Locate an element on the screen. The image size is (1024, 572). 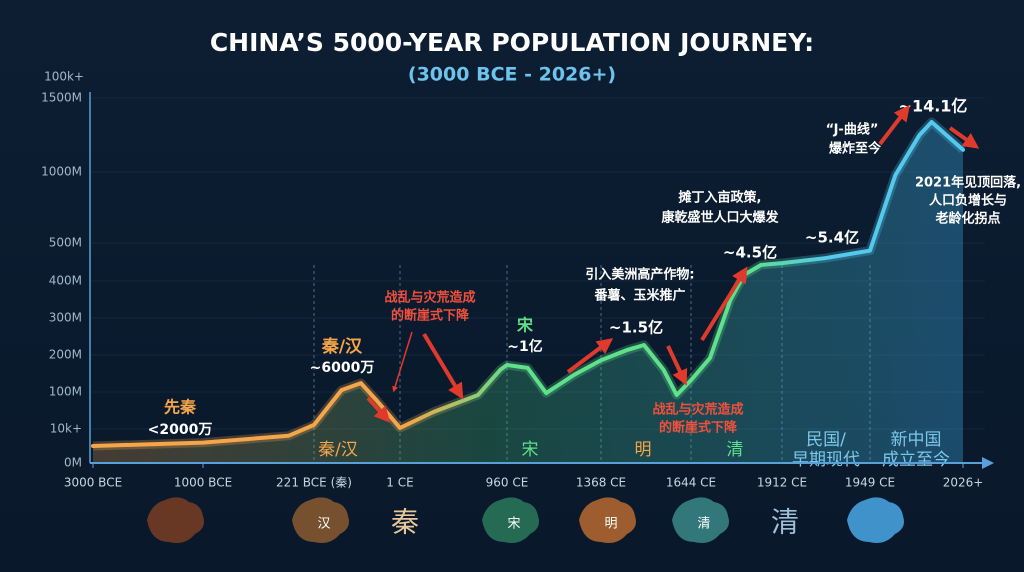
era-label: 清 is located at coordinates (735, 450).